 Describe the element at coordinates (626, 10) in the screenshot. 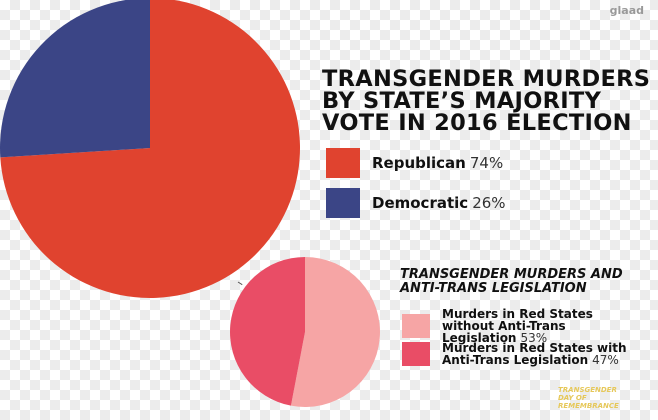

I see `logo: glaad` at that location.